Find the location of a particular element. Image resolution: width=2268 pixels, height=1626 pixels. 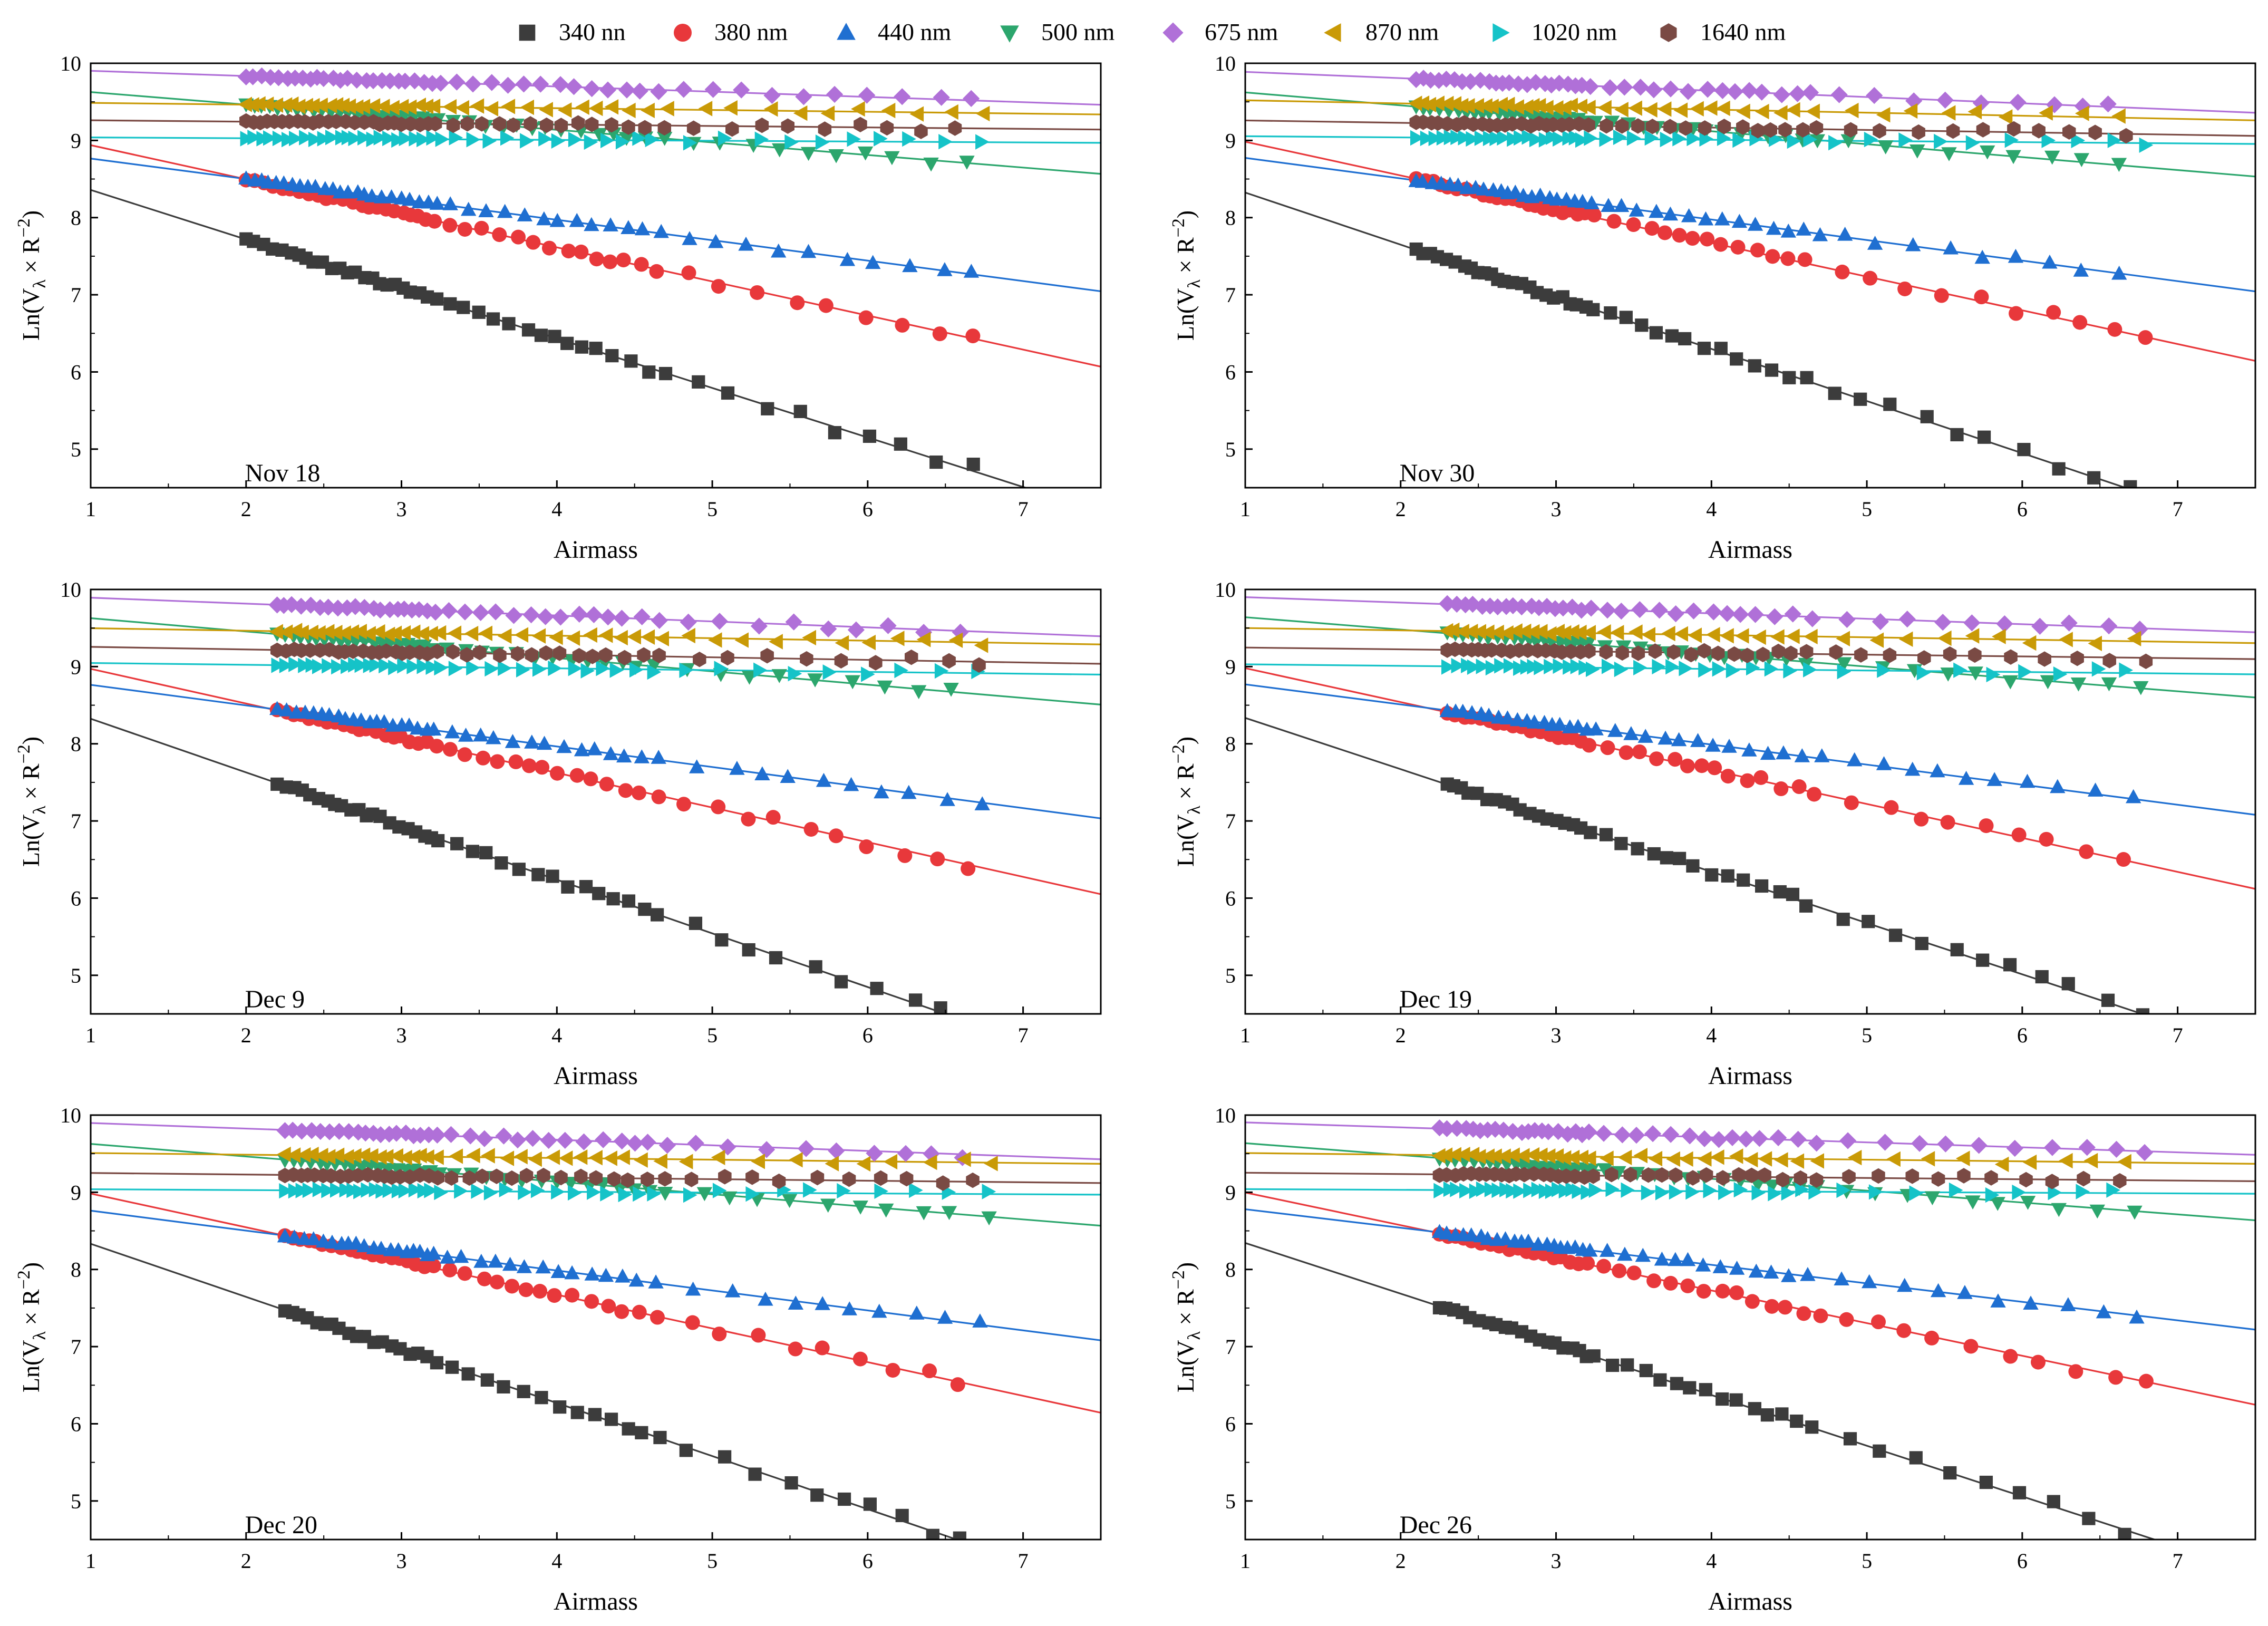

y-tick-label: 6 is located at coordinates (76, 1424).